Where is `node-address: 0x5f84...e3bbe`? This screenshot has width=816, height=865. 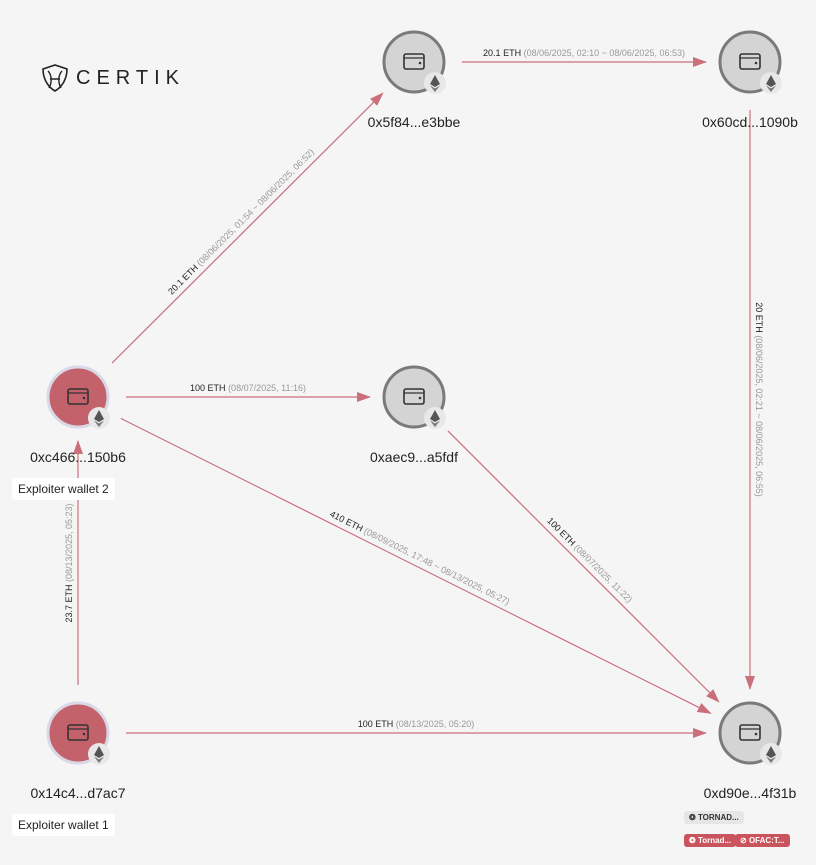 node-address: 0x5f84...e3bbe is located at coordinates (414, 122).